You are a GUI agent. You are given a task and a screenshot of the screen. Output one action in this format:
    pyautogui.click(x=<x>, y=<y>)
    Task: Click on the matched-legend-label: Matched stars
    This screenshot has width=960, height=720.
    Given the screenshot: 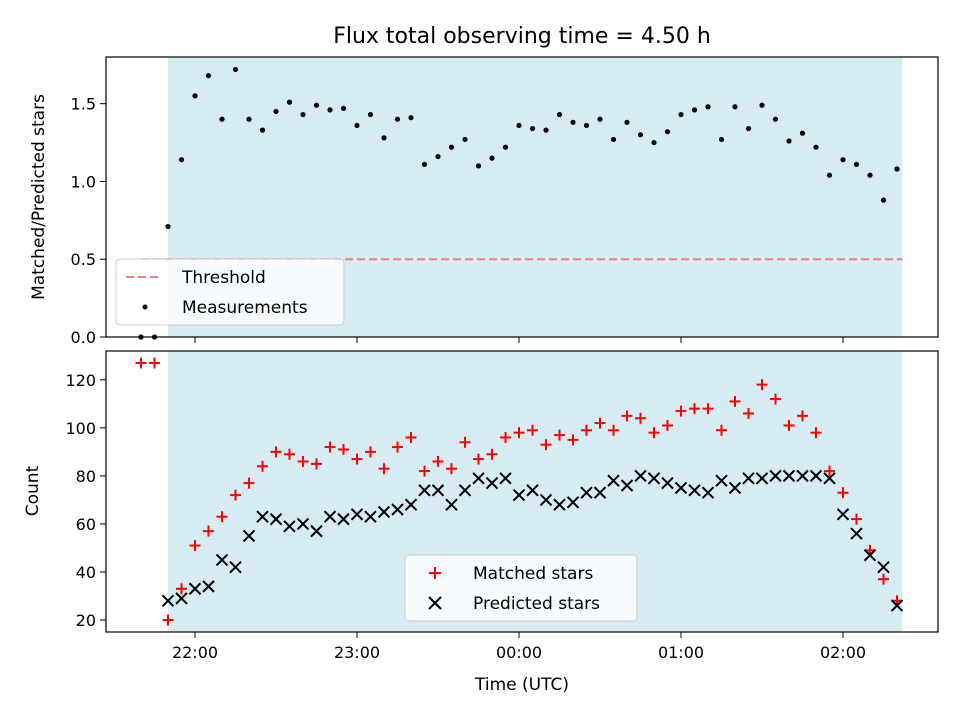 What is the action you would take?
    pyautogui.click(x=533, y=574)
    